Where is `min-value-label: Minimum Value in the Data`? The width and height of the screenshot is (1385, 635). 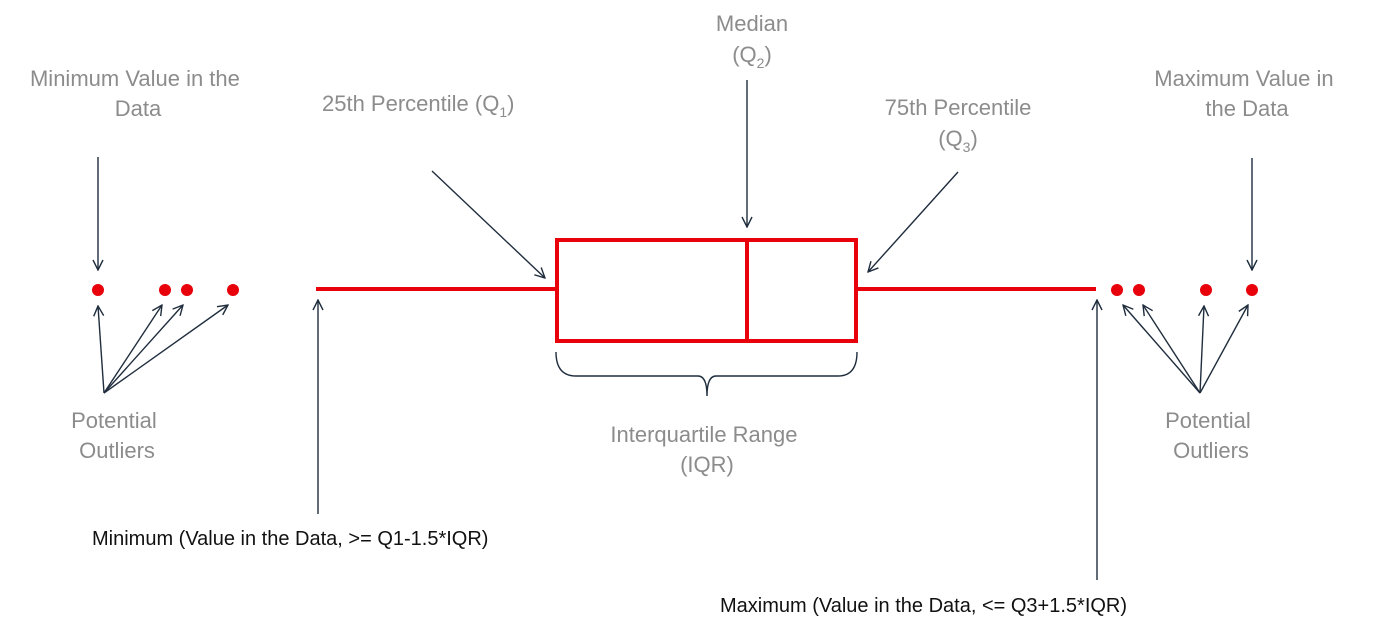
min-value-label: Minimum Value in the Data is located at coordinates (138, 93).